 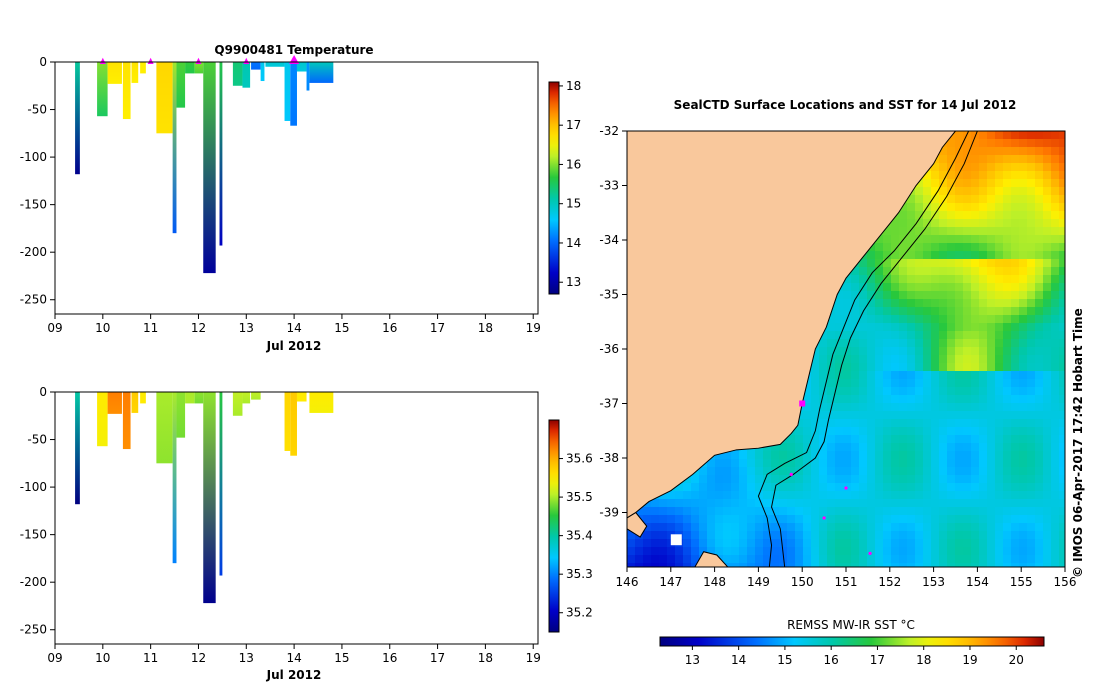 What do you see at coordinates (676, 540) in the screenshot?
I see `data-gap` at bounding box center [676, 540].